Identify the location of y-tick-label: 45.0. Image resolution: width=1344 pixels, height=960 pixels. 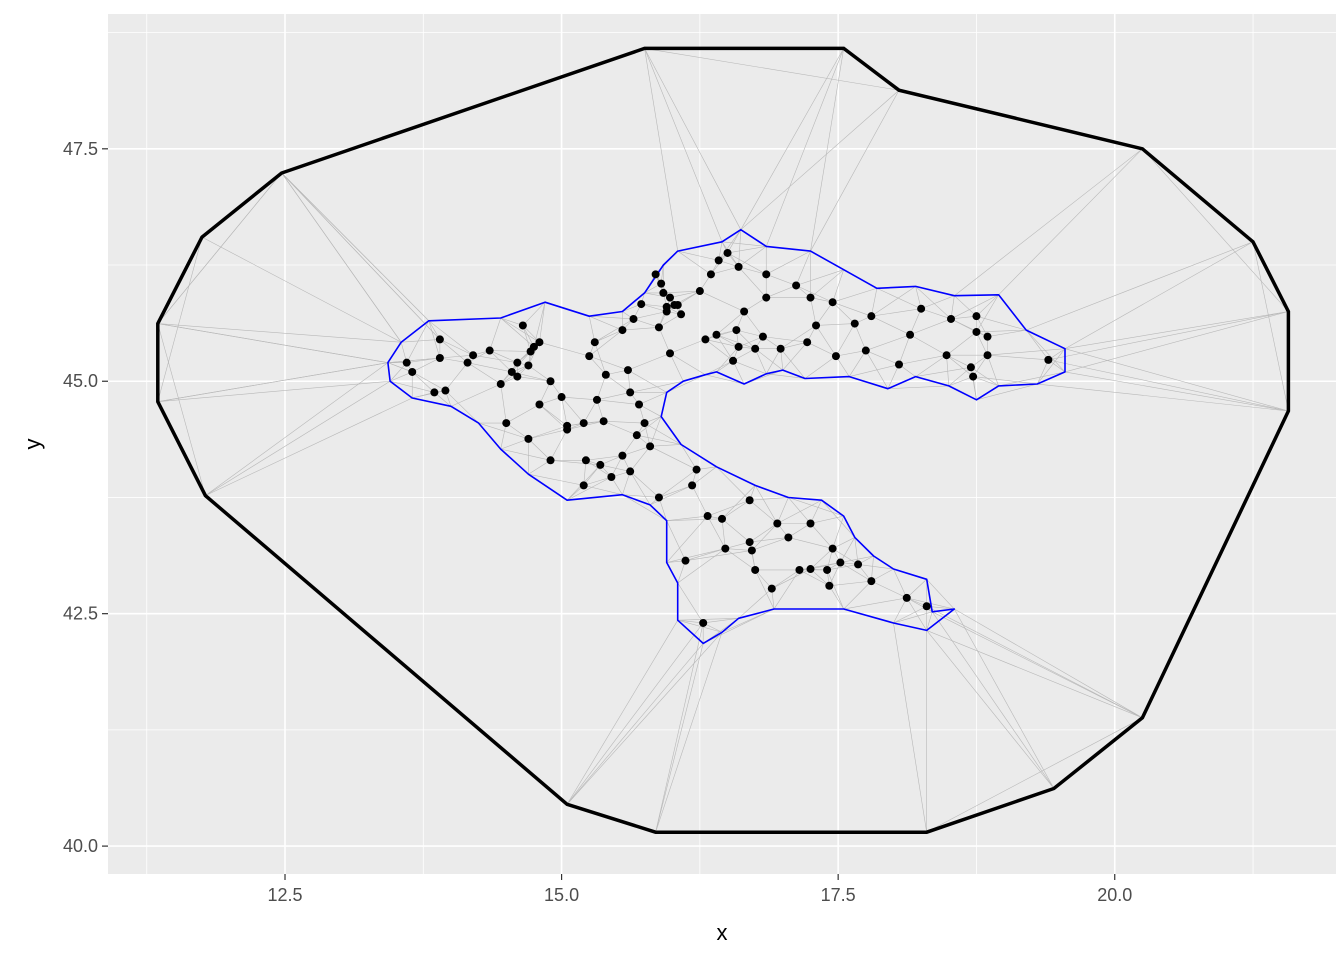
(80, 381).